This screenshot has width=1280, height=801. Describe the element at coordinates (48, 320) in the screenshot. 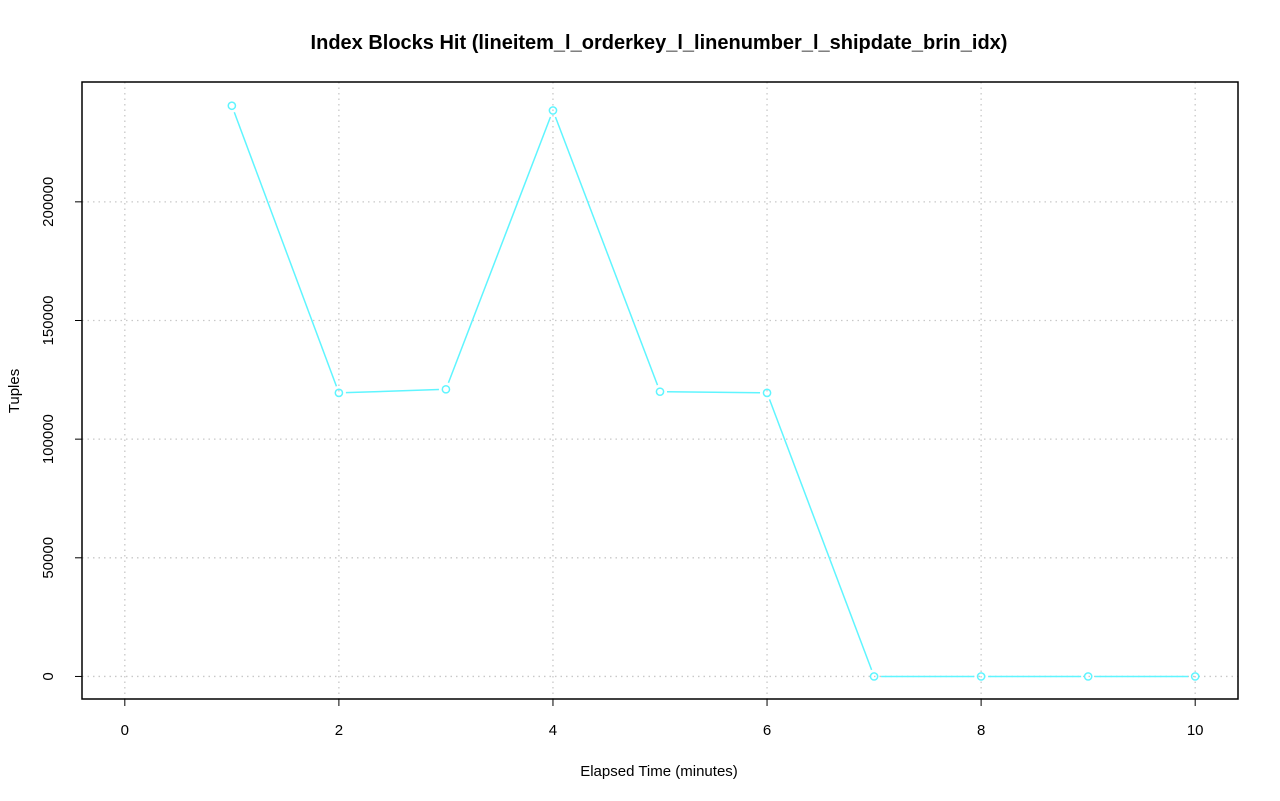

I see `y-tick-label: 150000` at that location.